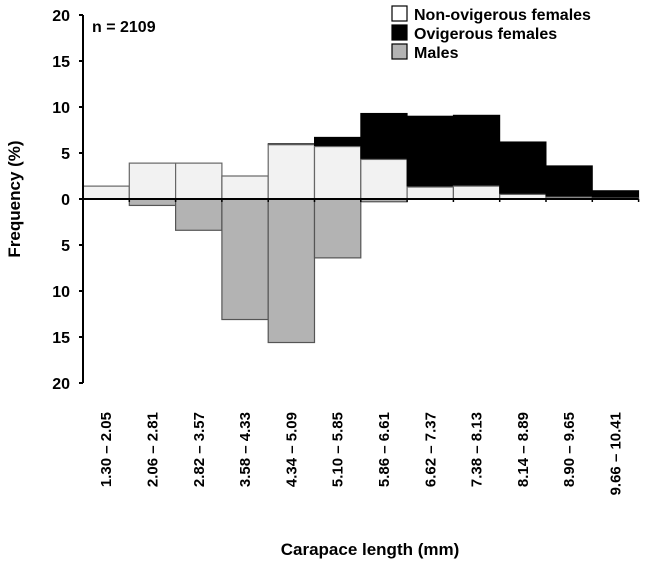  Describe the element at coordinates (430, 449) in the screenshot. I see `x-tick-label: 6.62 – 7.37` at that location.